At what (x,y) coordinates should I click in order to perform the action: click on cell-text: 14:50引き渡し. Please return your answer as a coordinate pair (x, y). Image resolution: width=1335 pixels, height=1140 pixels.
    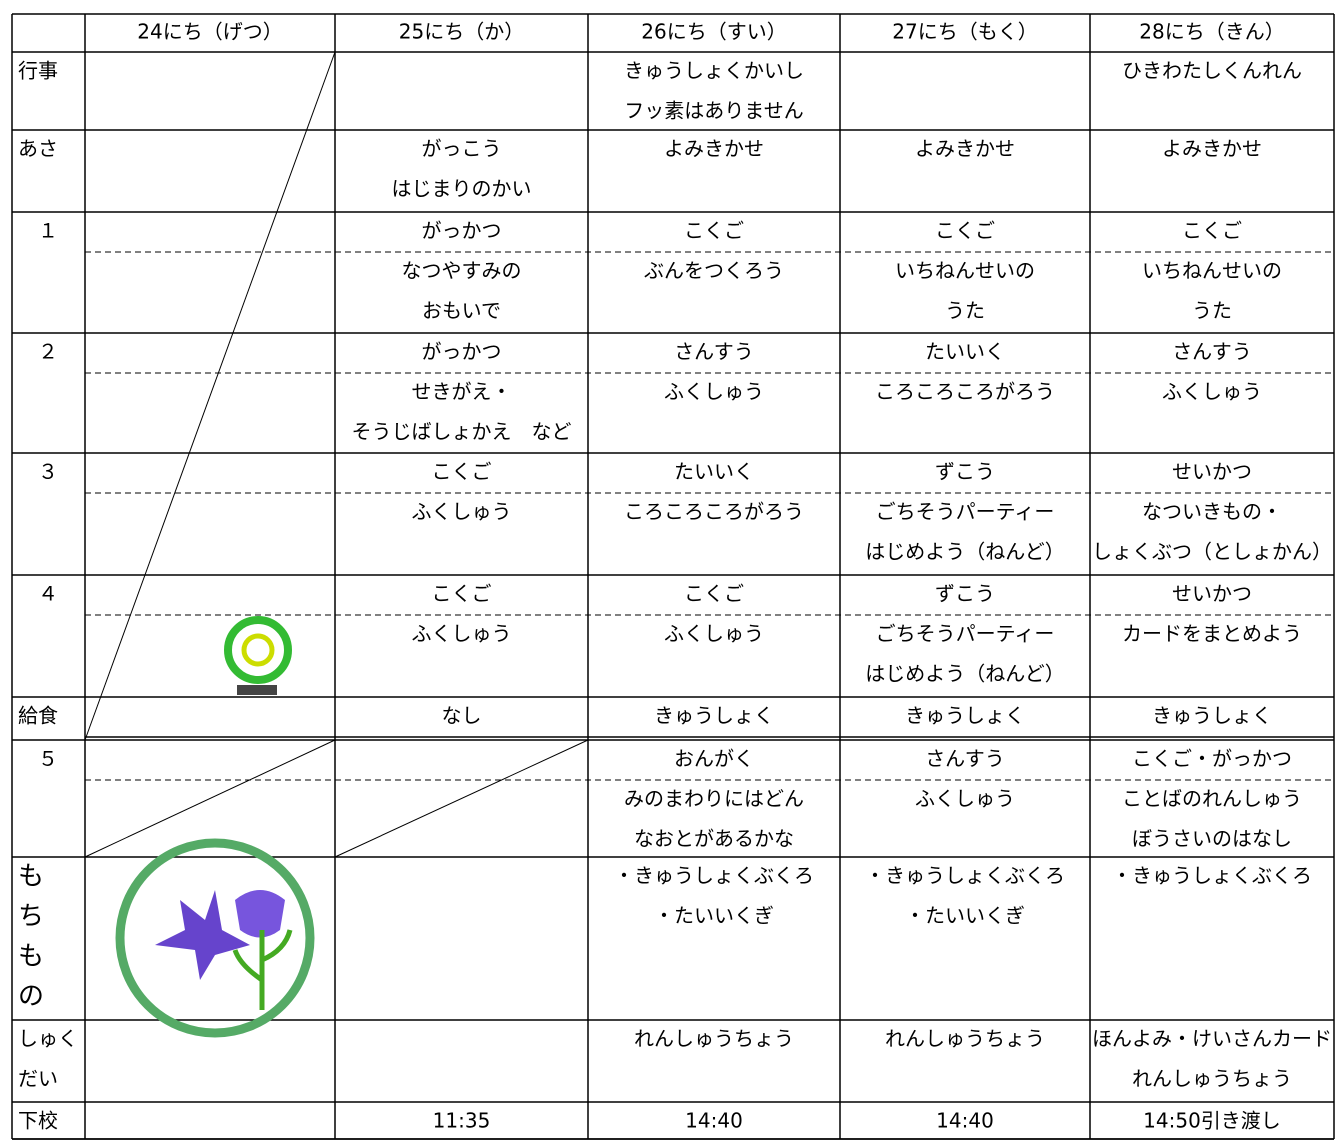
    Looking at the image, I should click on (1212, 1121).